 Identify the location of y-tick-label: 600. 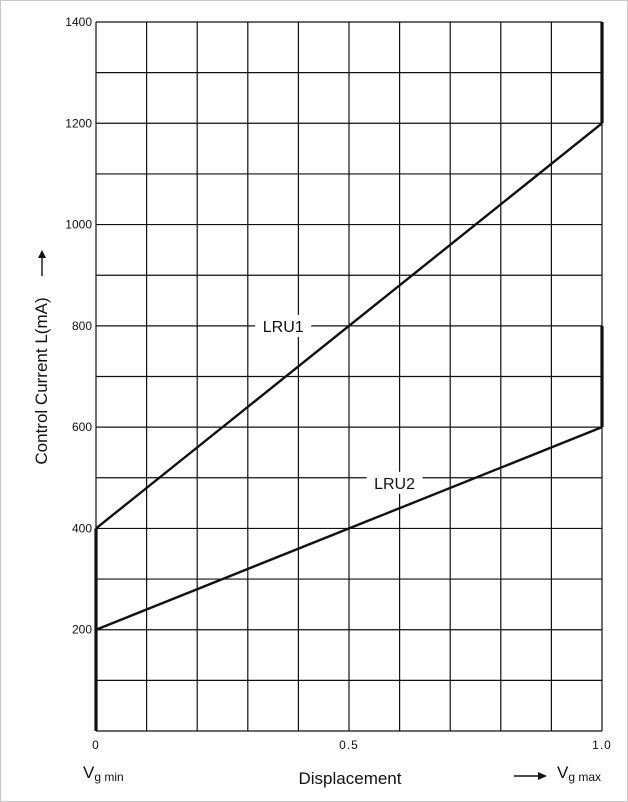
(82, 427).